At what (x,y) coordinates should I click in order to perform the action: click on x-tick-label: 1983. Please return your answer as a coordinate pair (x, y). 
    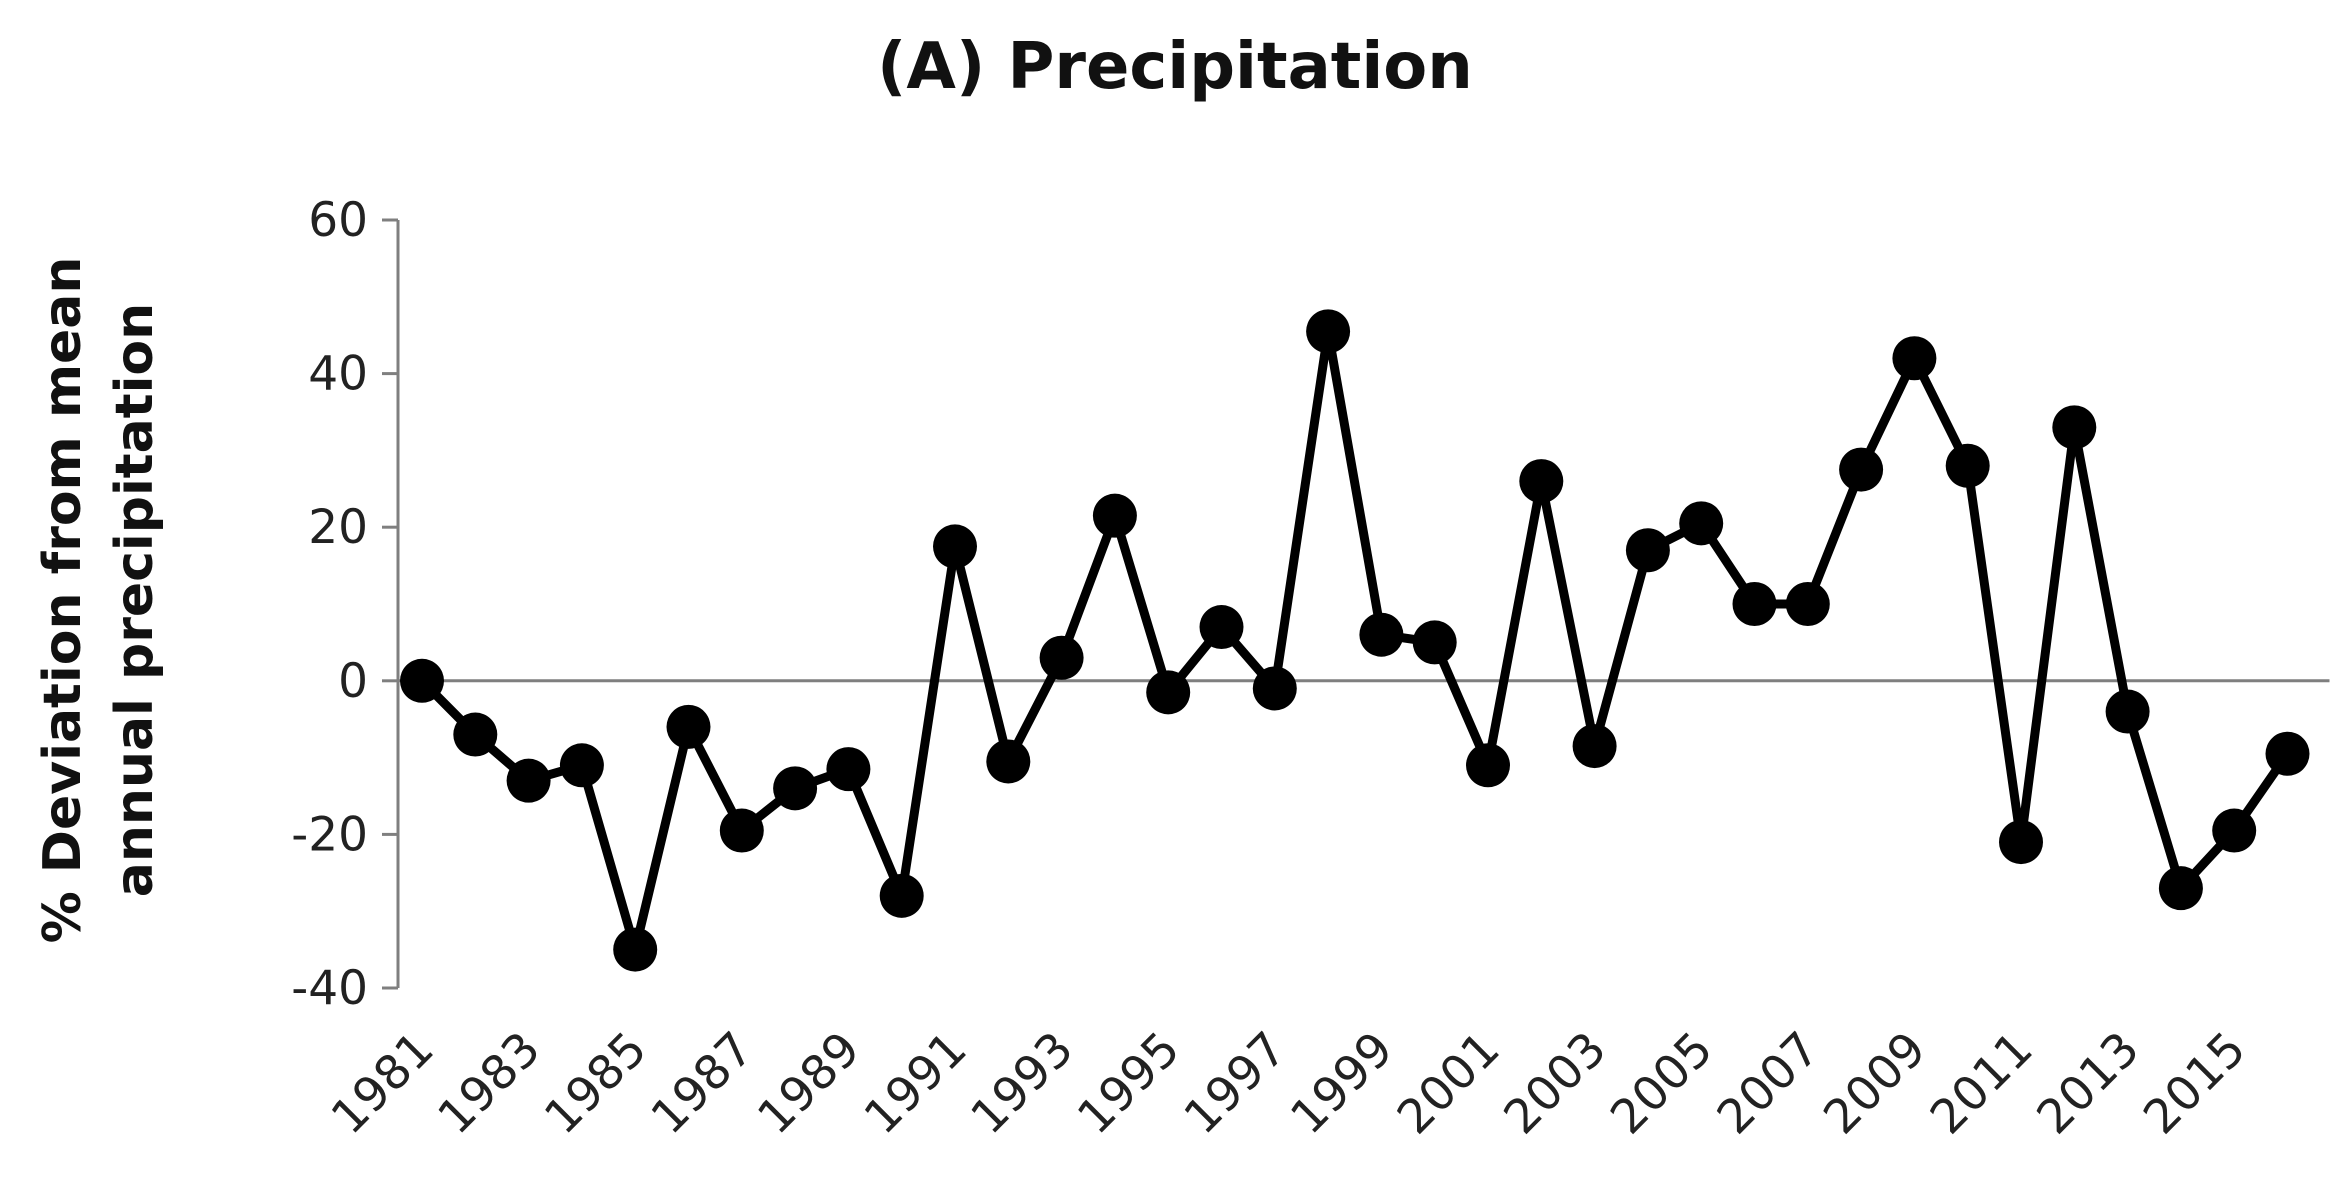
    Looking at the image, I should click on (489, 1083).